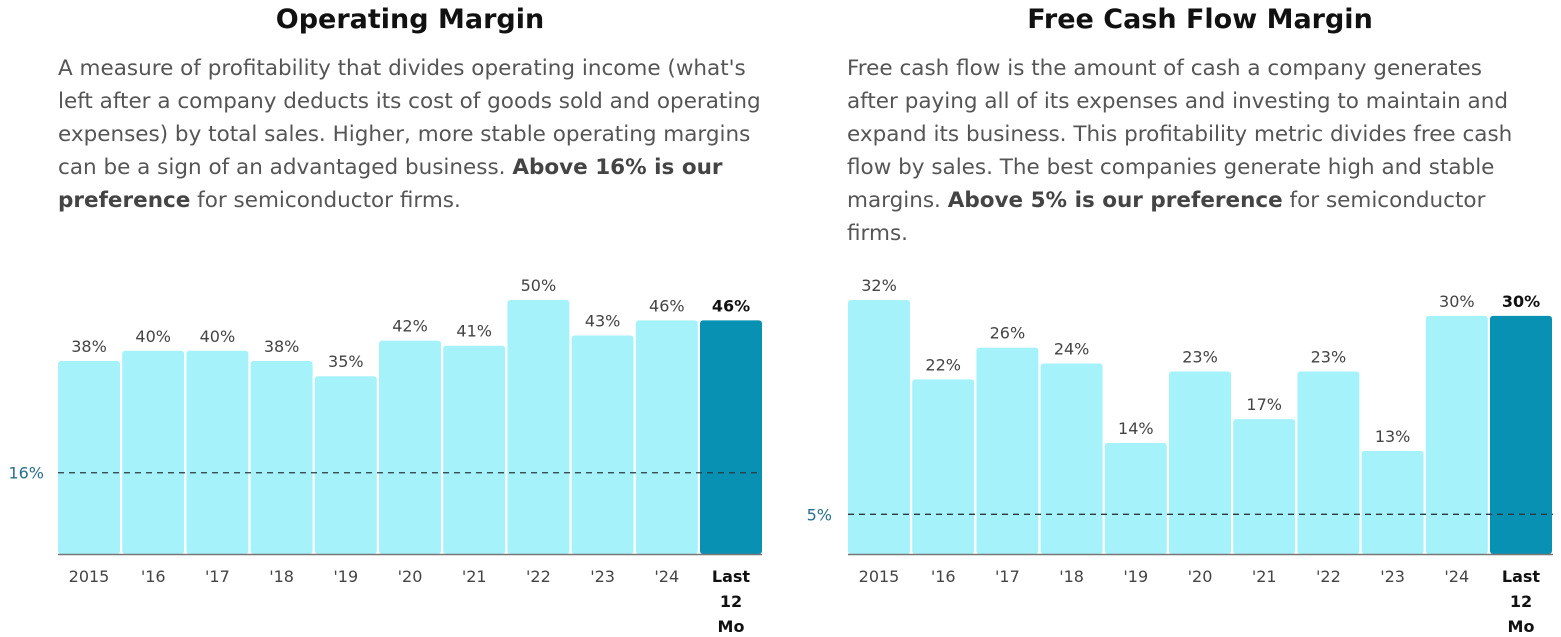 This screenshot has width=1561, height=637. What do you see at coordinates (26, 473) in the screenshot?
I see `reference-line-label: 16%` at bounding box center [26, 473].